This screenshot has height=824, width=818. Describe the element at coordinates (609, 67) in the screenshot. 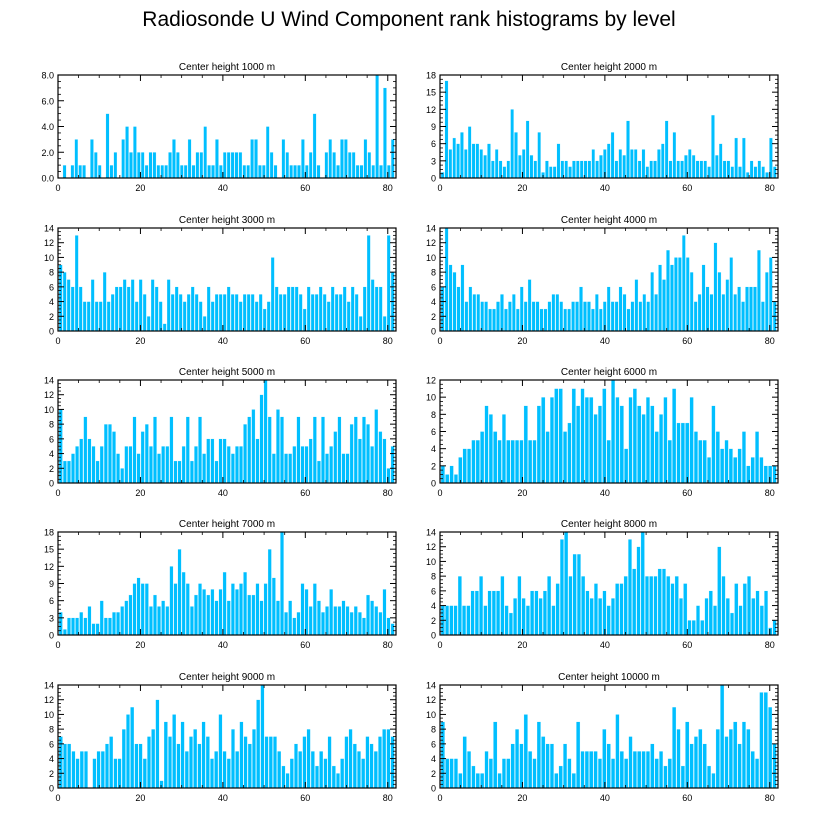

I see `panel-title: Center height 2000 m` at that location.